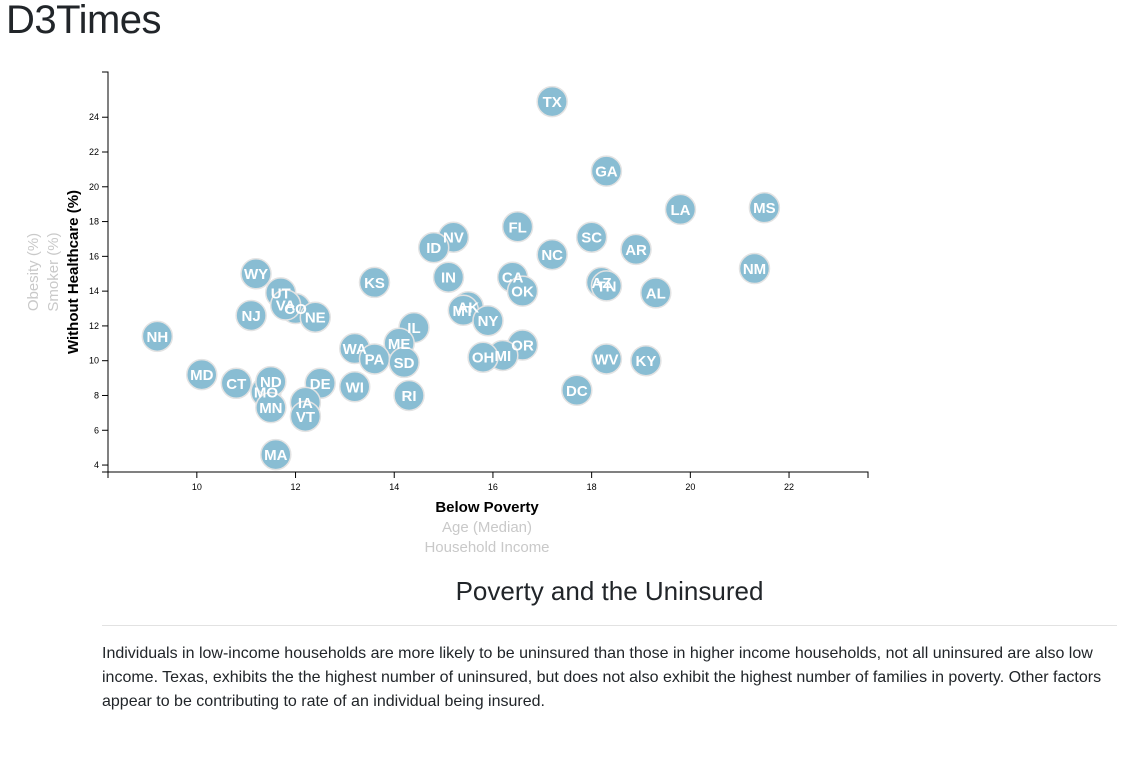  What do you see at coordinates (789, 487) in the screenshot?
I see `x-tick-label: 22` at bounding box center [789, 487].